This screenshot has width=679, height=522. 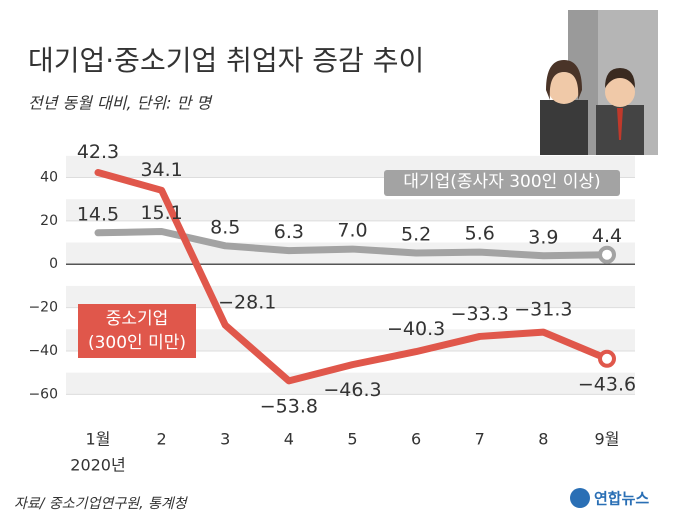 I want to click on value-label: 6.3, so click(x=289, y=232).